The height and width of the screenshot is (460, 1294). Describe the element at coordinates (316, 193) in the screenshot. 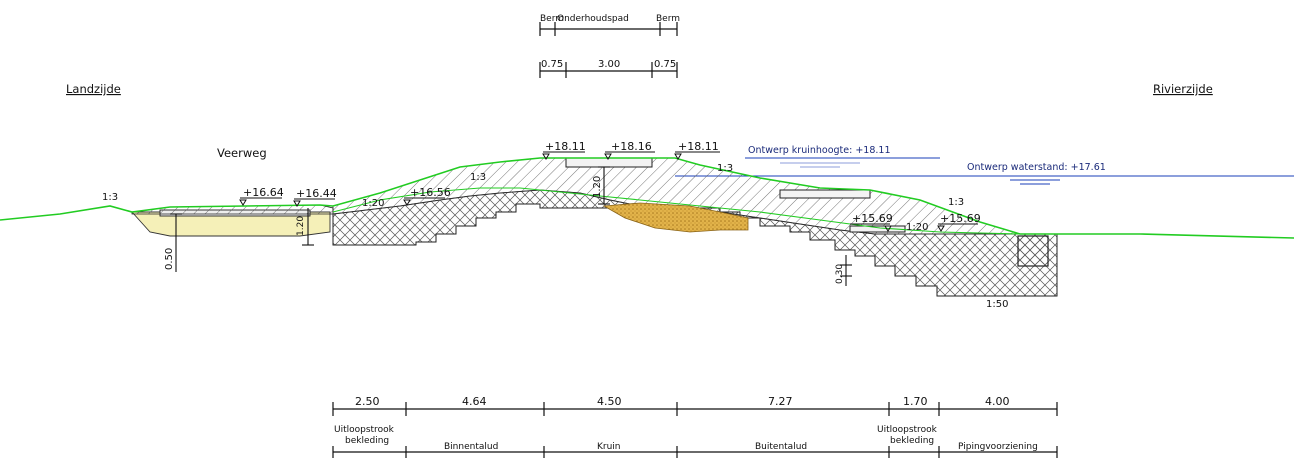

I see `level-road-right: +16.44` at that location.